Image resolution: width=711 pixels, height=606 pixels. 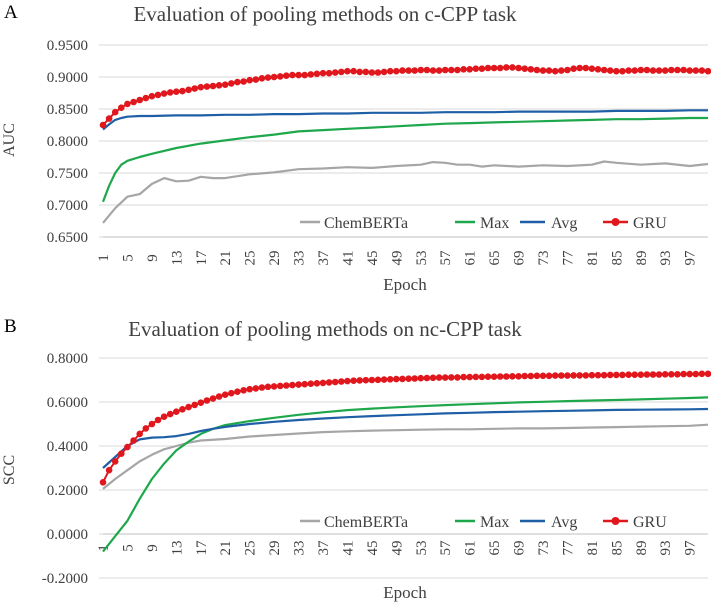 What do you see at coordinates (202, 548) in the screenshot?
I see `x-tick-label: 17` at bounding box center [202, 548].